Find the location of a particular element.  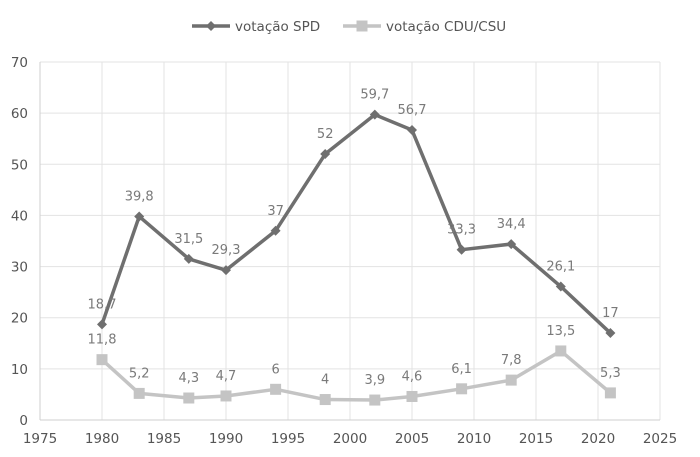

x-tick-label: 1990 is located at coordinates (226, 439).